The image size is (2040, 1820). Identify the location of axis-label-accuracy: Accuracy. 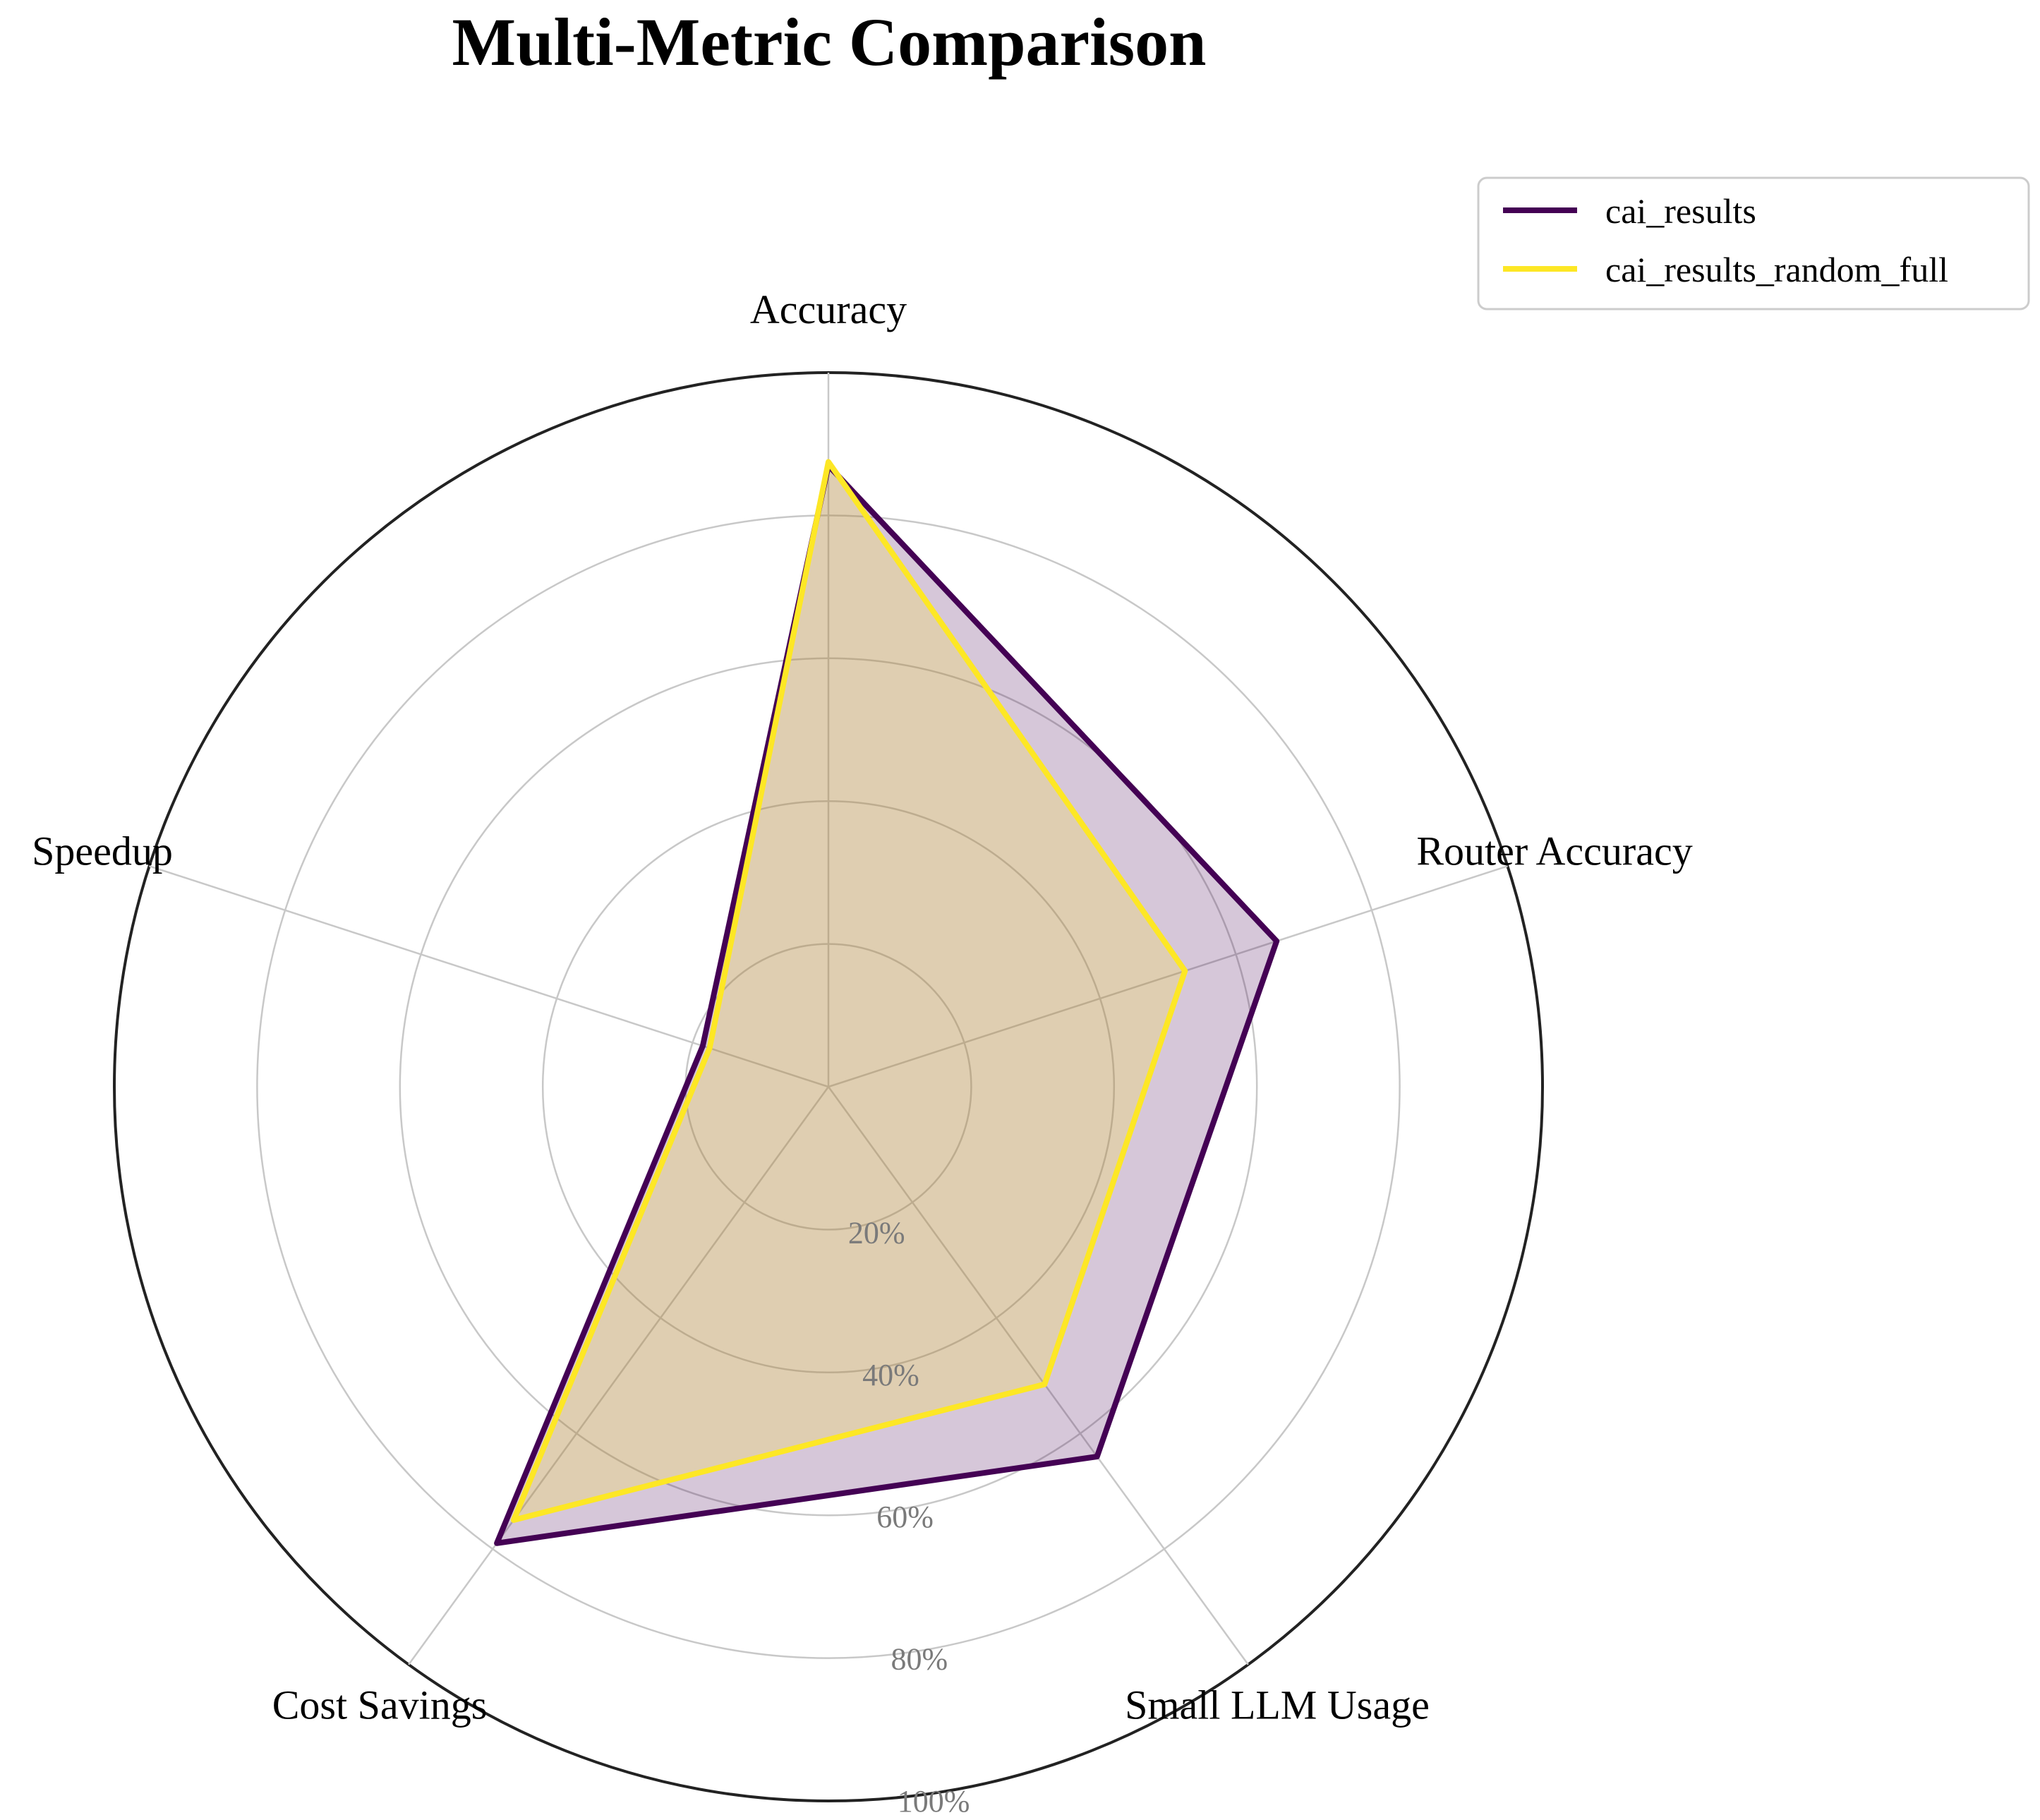
(828, 309).